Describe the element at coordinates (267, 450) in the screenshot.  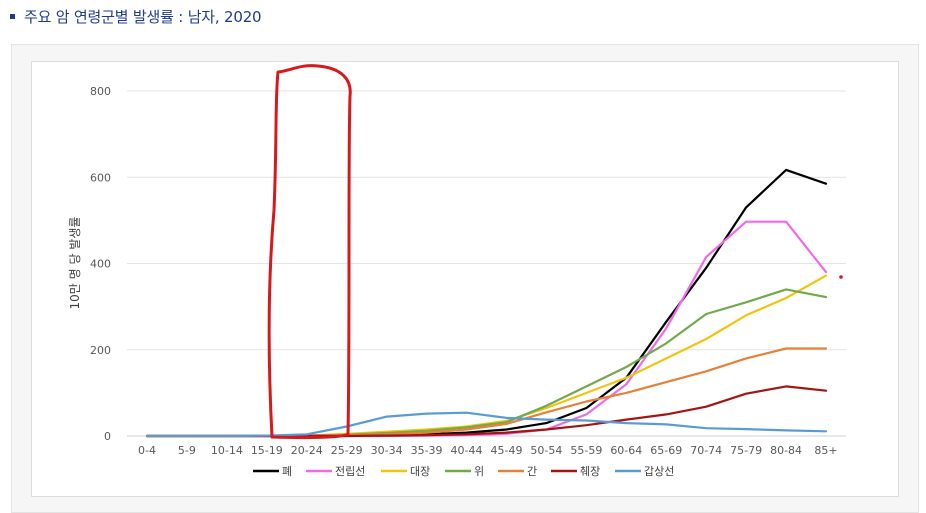
I see `x-tick-label: 15-19` at that location.